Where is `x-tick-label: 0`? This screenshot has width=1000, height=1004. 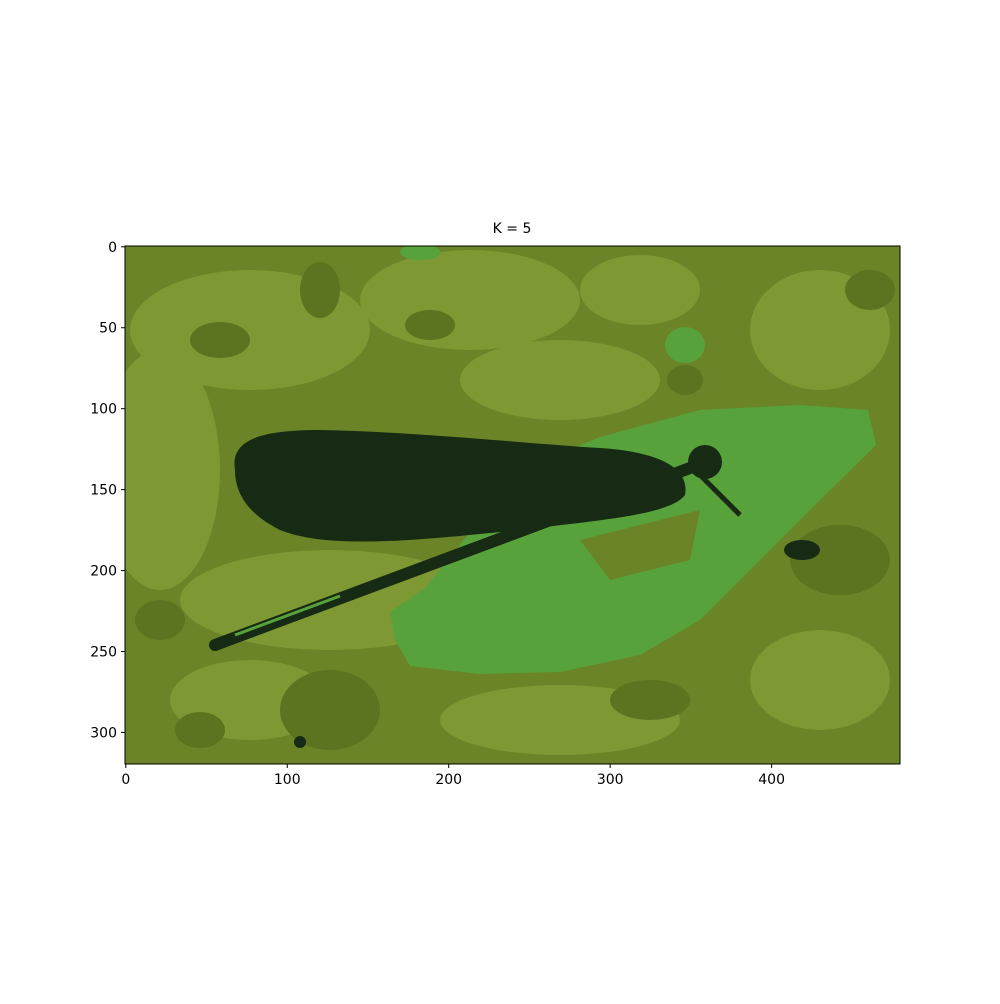
x-tick-label: 0 is located at coordinates (125, 780).